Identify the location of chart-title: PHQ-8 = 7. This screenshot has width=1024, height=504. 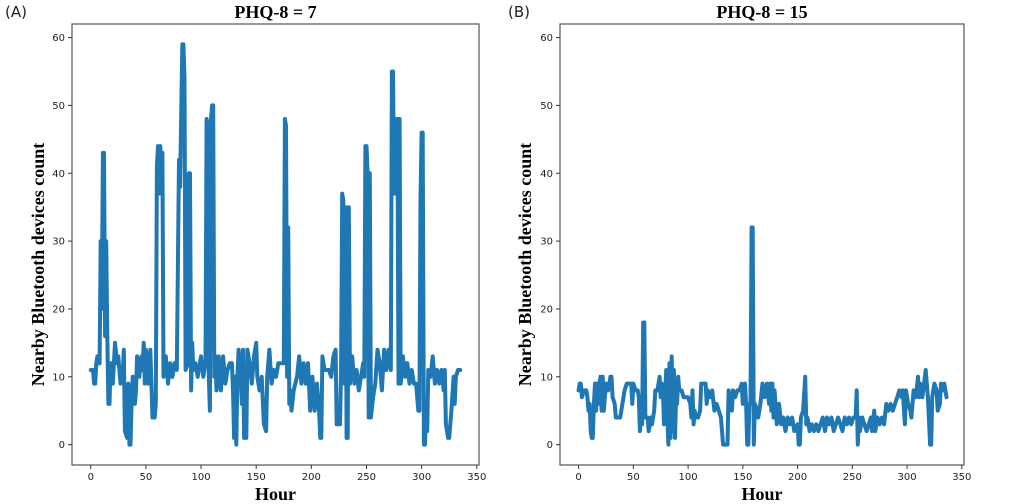
(275, 12).